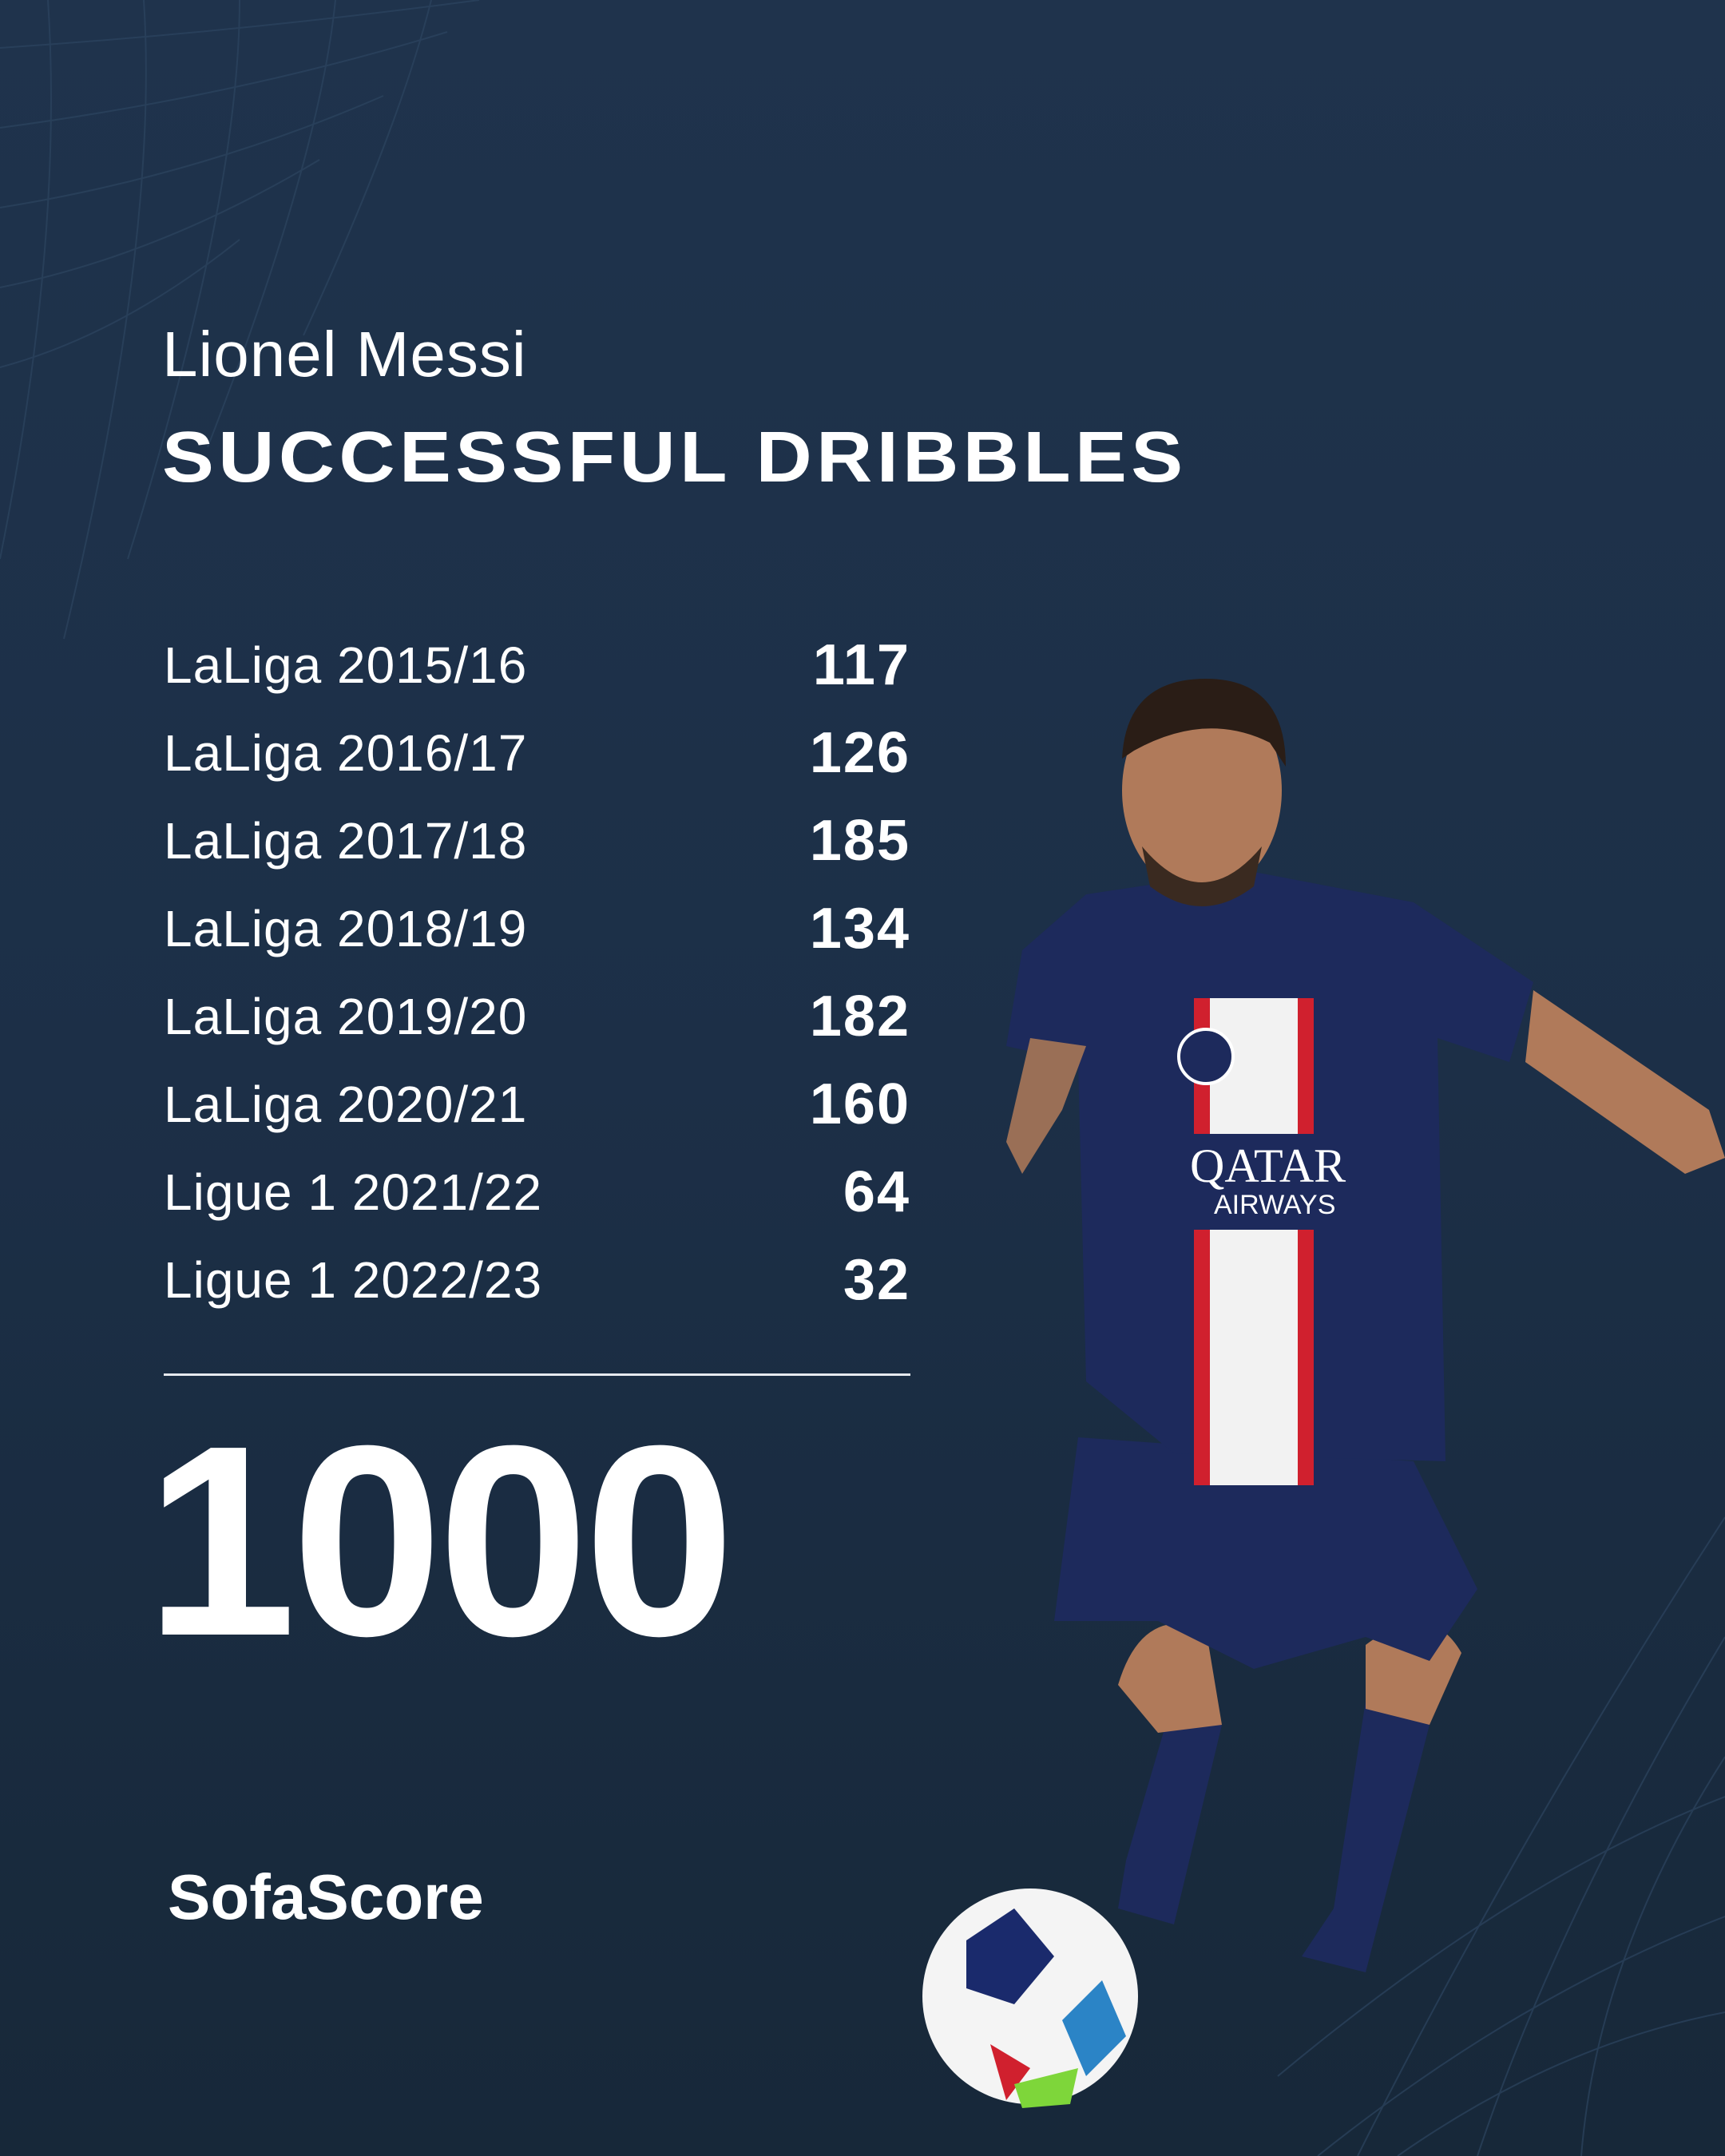  I want to click on season-label: LaLiga 2020/21, so click(346, 1104).